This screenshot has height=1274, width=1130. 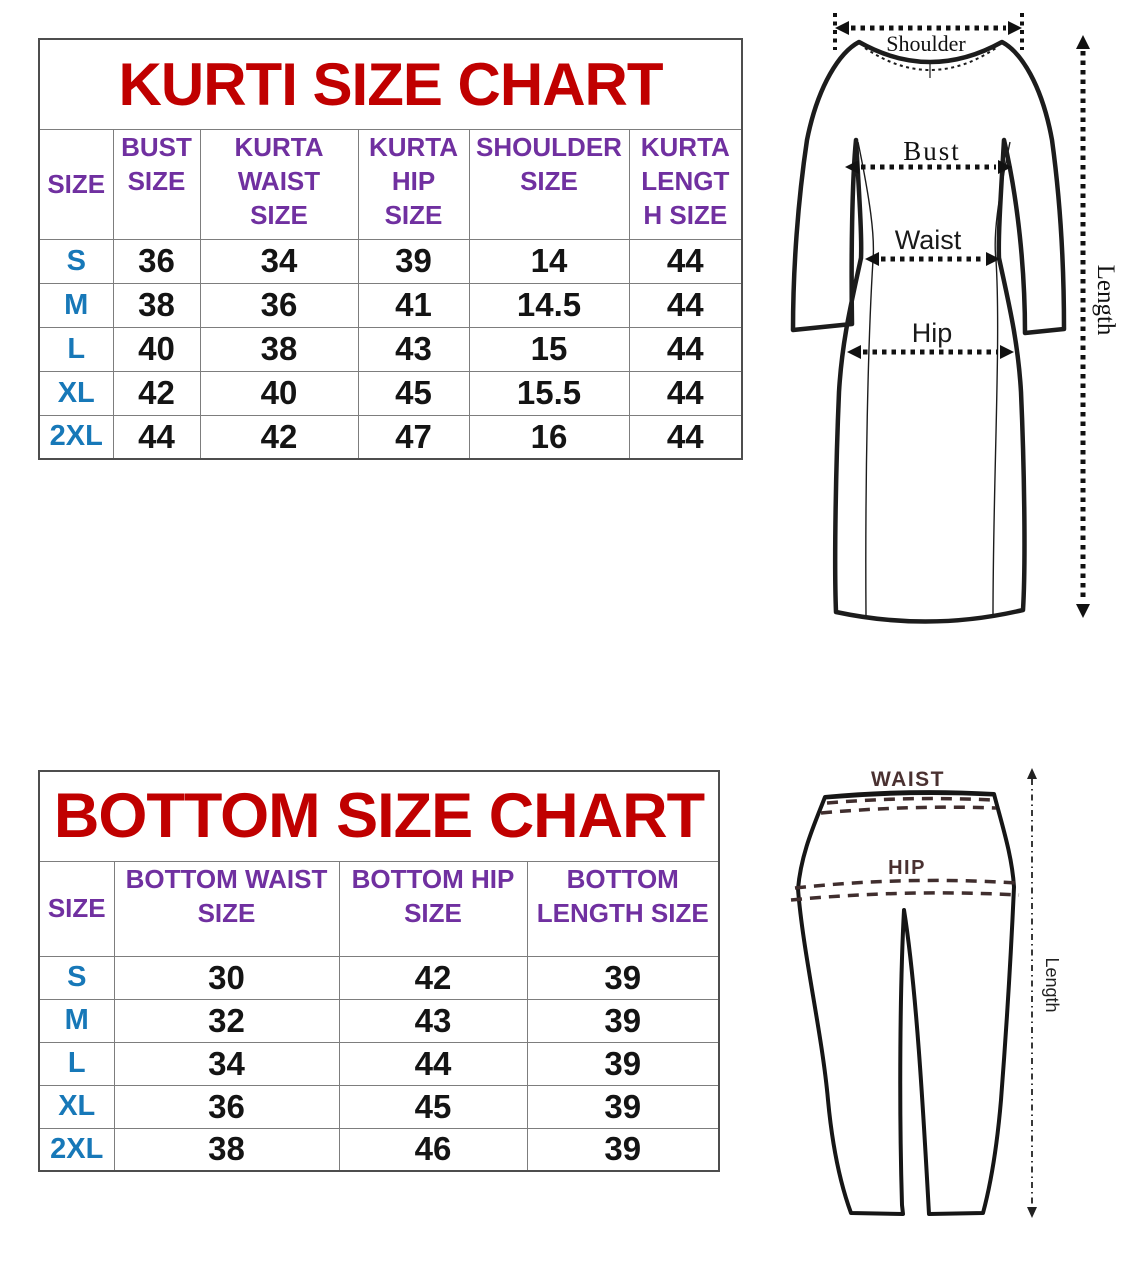 I want to click on waist-measure-arrow, so click(x=932, y=259).